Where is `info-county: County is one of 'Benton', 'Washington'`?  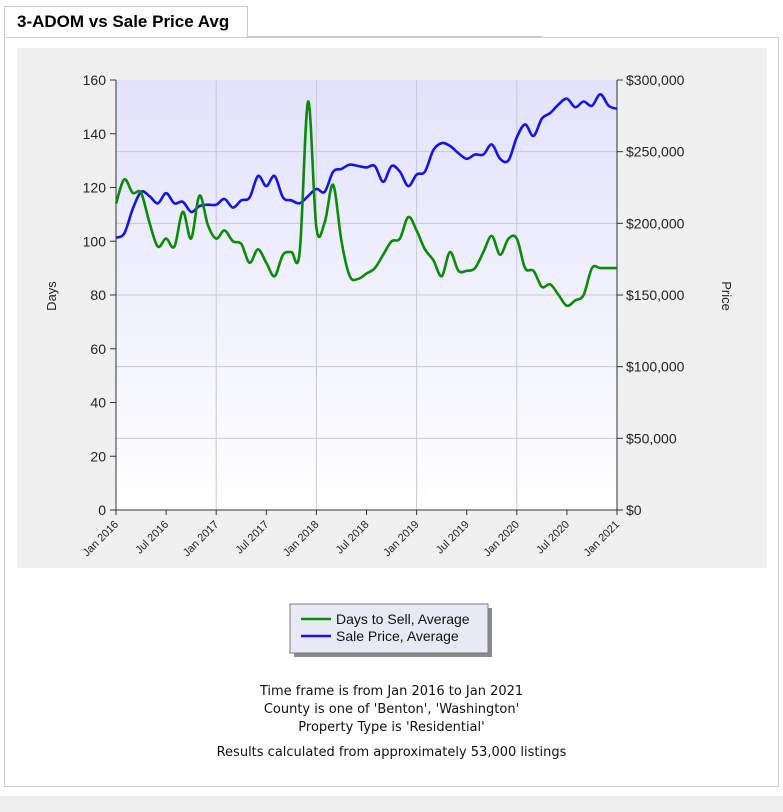
info-county: County is one of 'Benton', 'Washington' is located at coordinates (391, 709).